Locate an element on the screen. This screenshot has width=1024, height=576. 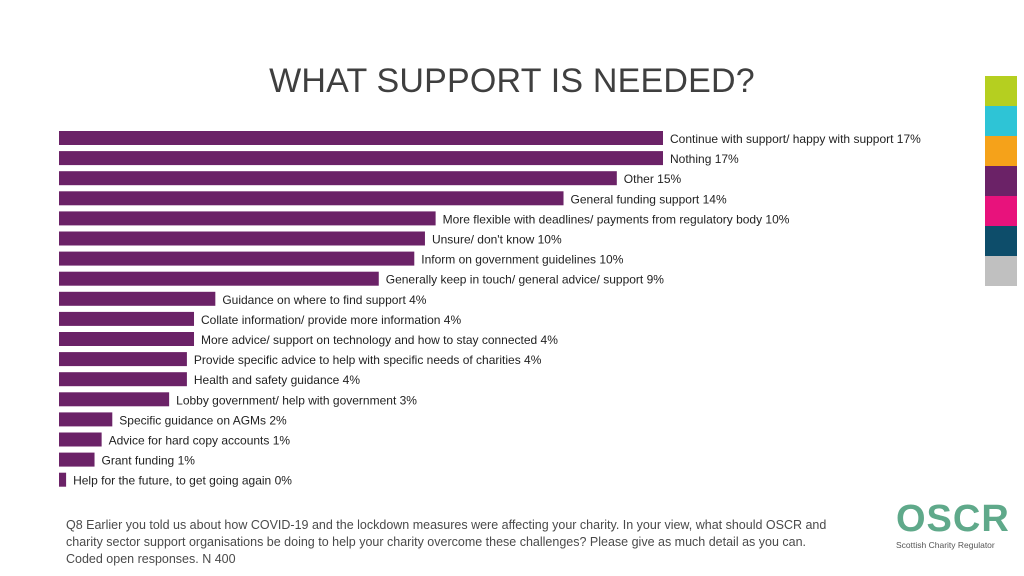
bar-label: Specific guidance on AGMs 2% is located at coordinates (203, 420).